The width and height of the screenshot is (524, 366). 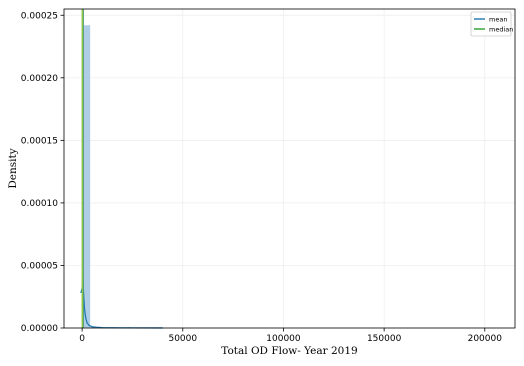 I want to click on y-tick-label-5: 0.00025, so click(x=39, y=16).